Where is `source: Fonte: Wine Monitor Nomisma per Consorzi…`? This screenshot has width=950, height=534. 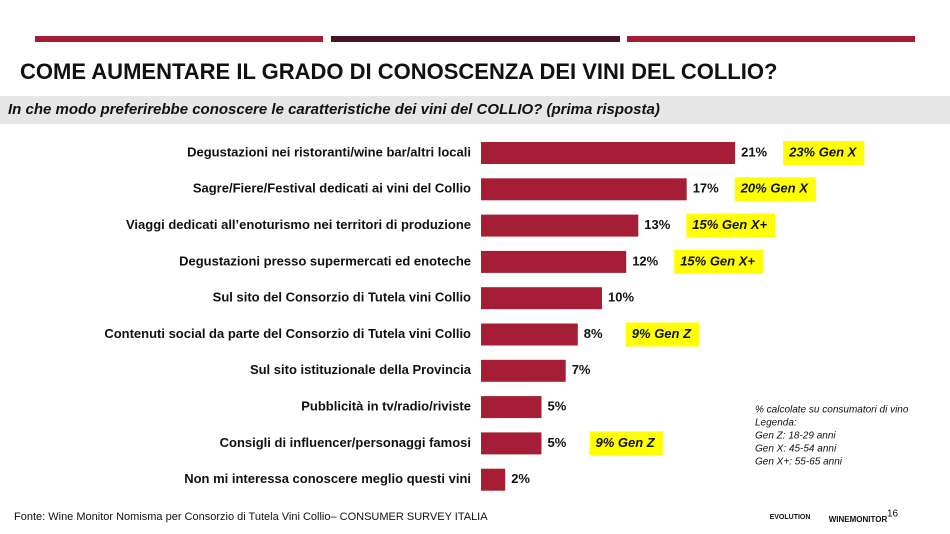 source: Fonte: Wine Monitor Nomisma per Consorzi… is located at coordinates (251, 517).